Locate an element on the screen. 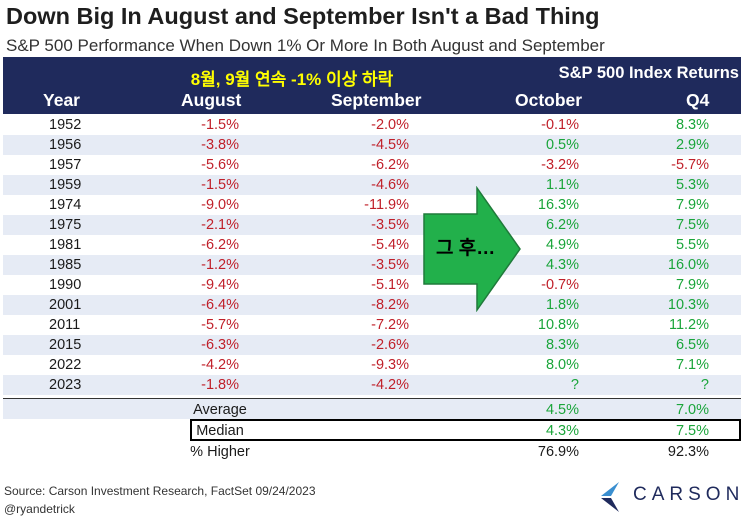 Image resolution: width=743 pixels, height=521 pixels. cell-october: 0.5% is located at coordinates (562, 145).